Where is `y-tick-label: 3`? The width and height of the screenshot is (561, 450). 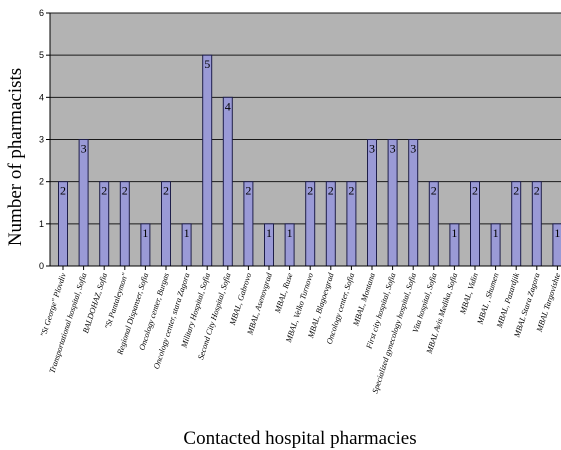 y-tick-label: 3 is located at coordinates (41, 140).